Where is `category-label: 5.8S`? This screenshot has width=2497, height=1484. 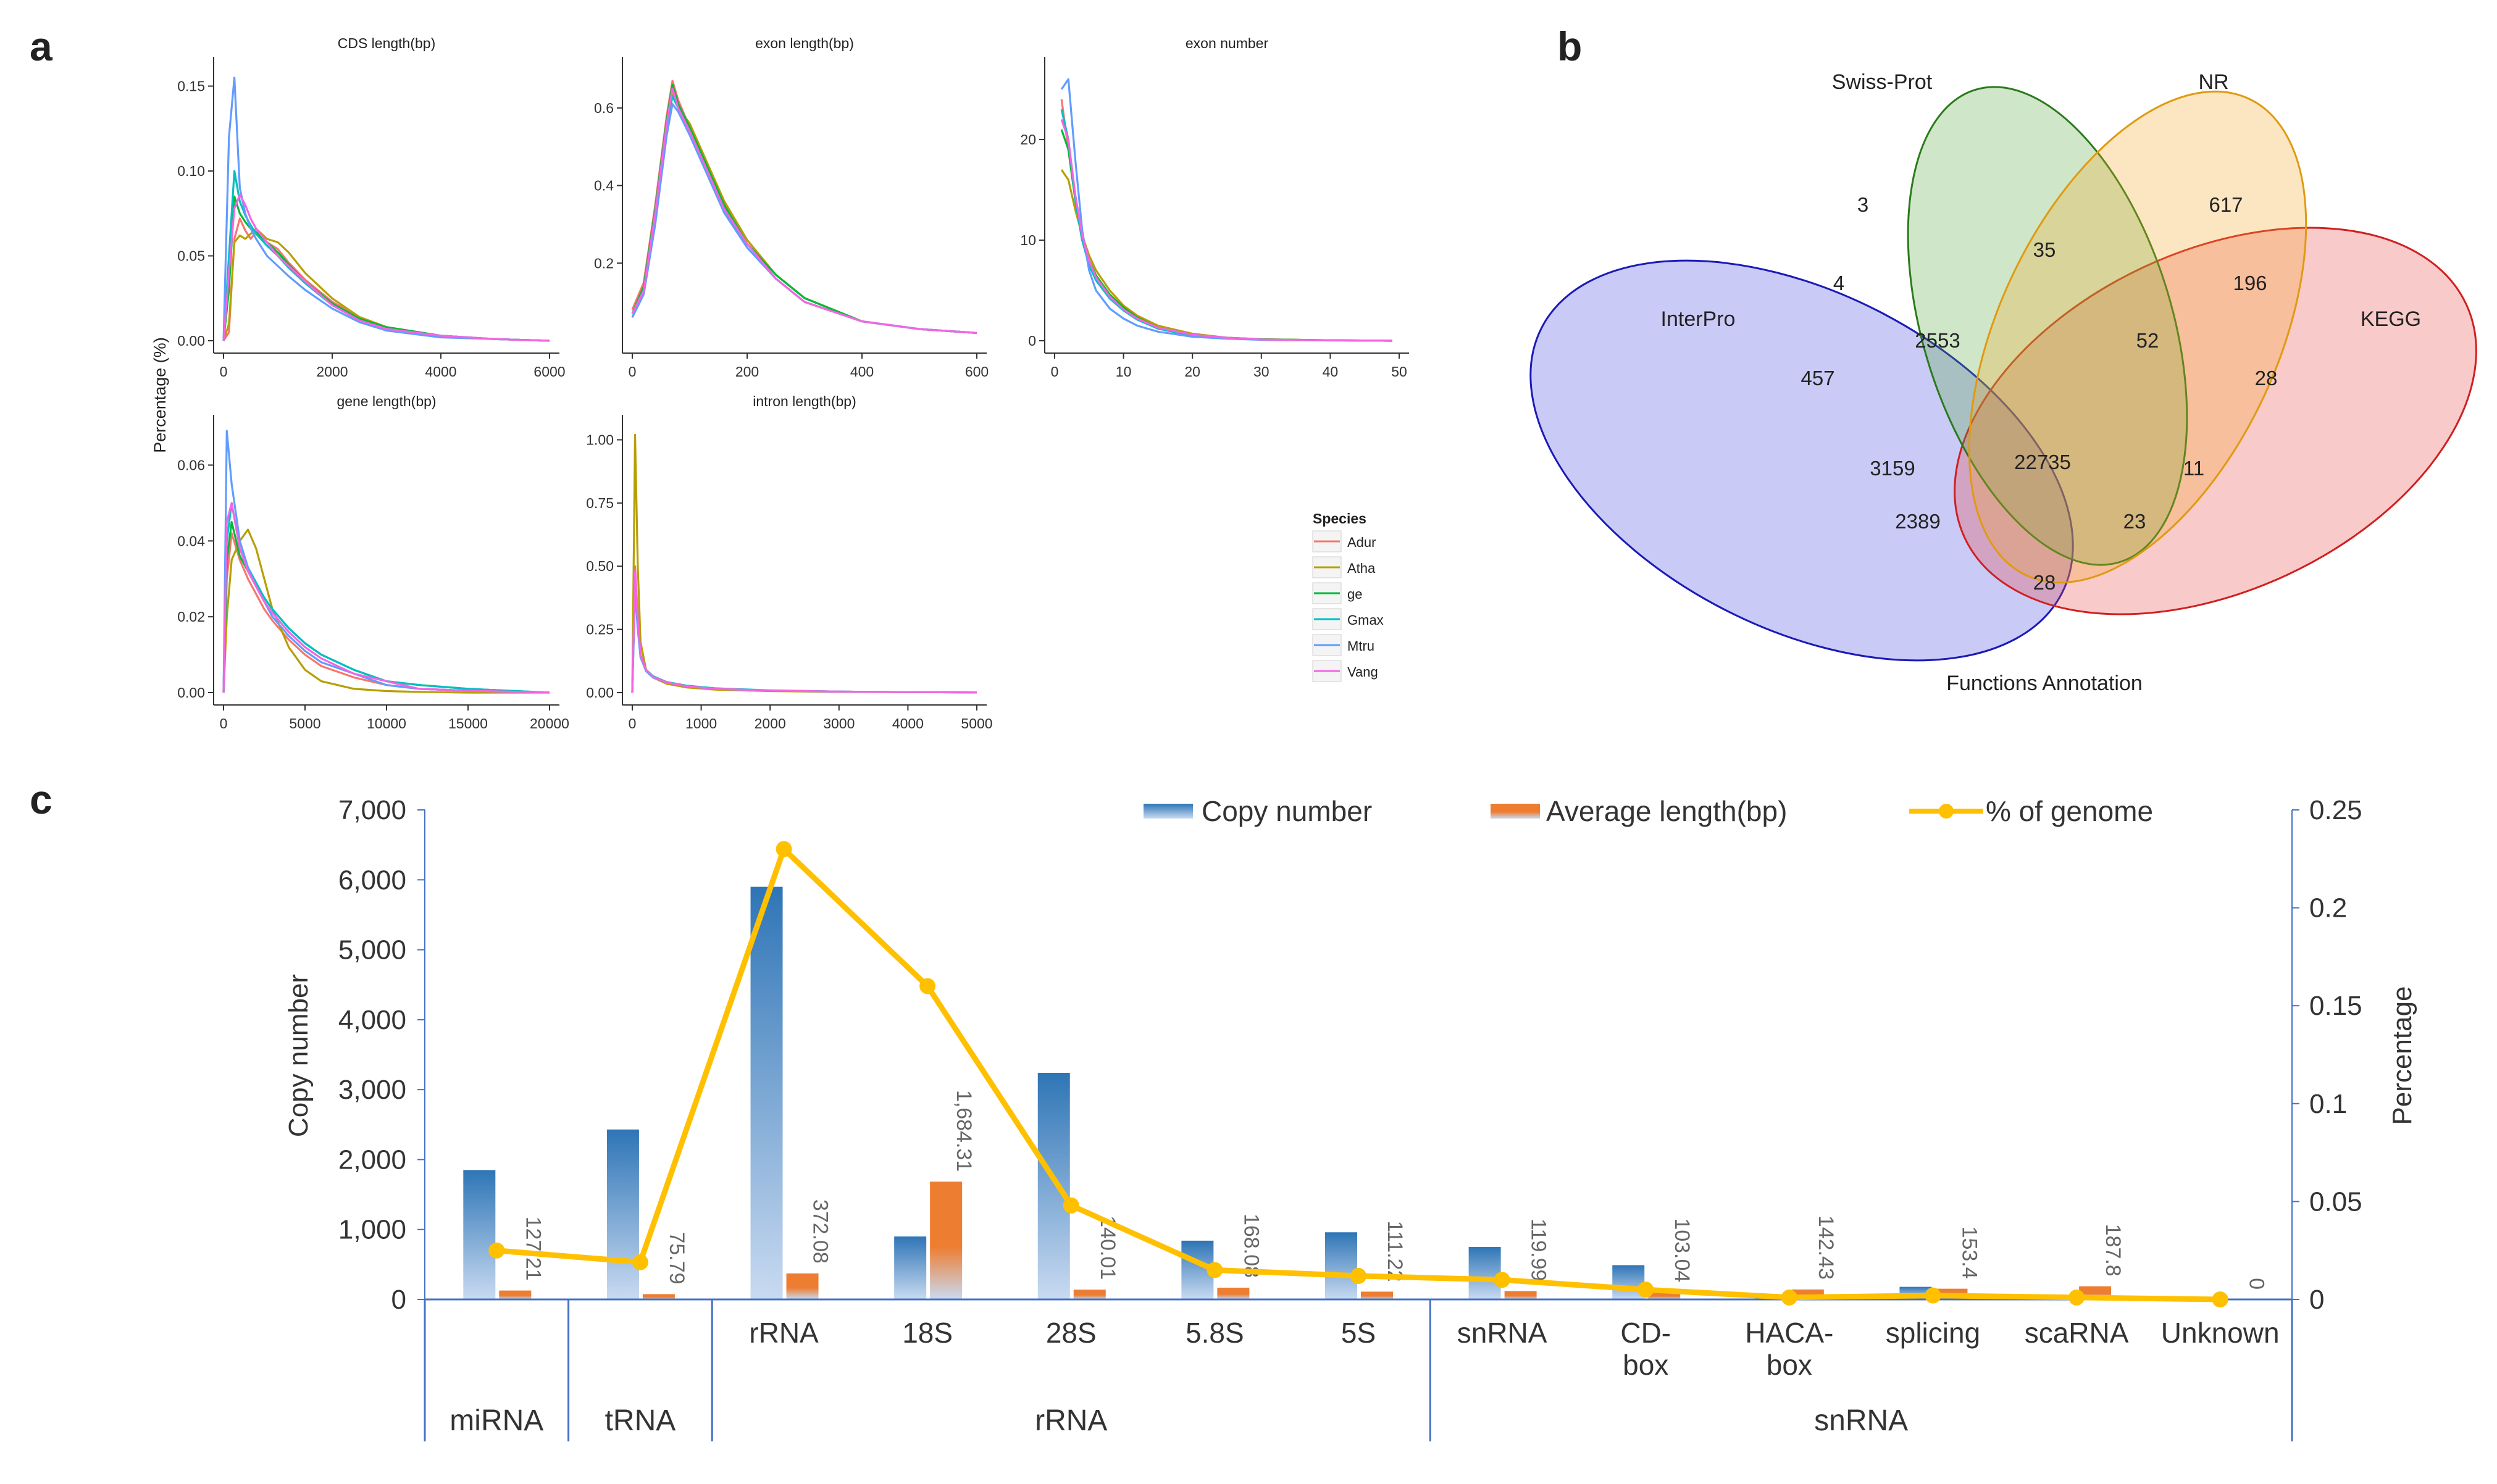 category-label: 5.8S is located at coordinates (1215, 1333).